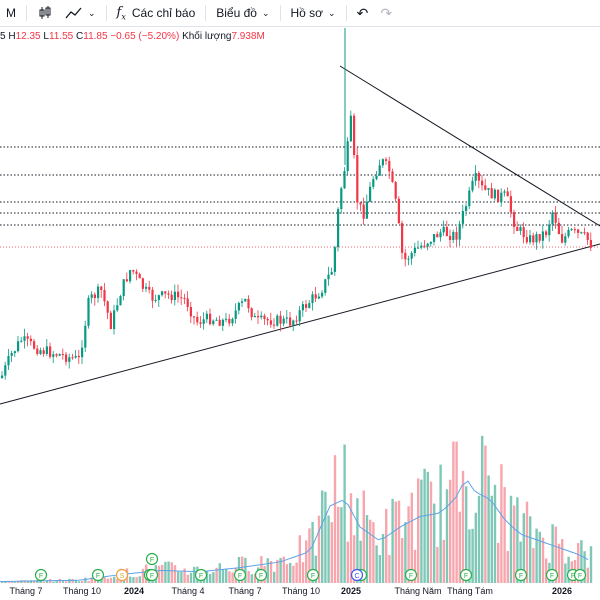 This screenshot has width=600, height=600. What do you see at coordinates (248, 36) in the screenshot?
I see `legend-volume: 7.938M` at bounding box center [248, 36].